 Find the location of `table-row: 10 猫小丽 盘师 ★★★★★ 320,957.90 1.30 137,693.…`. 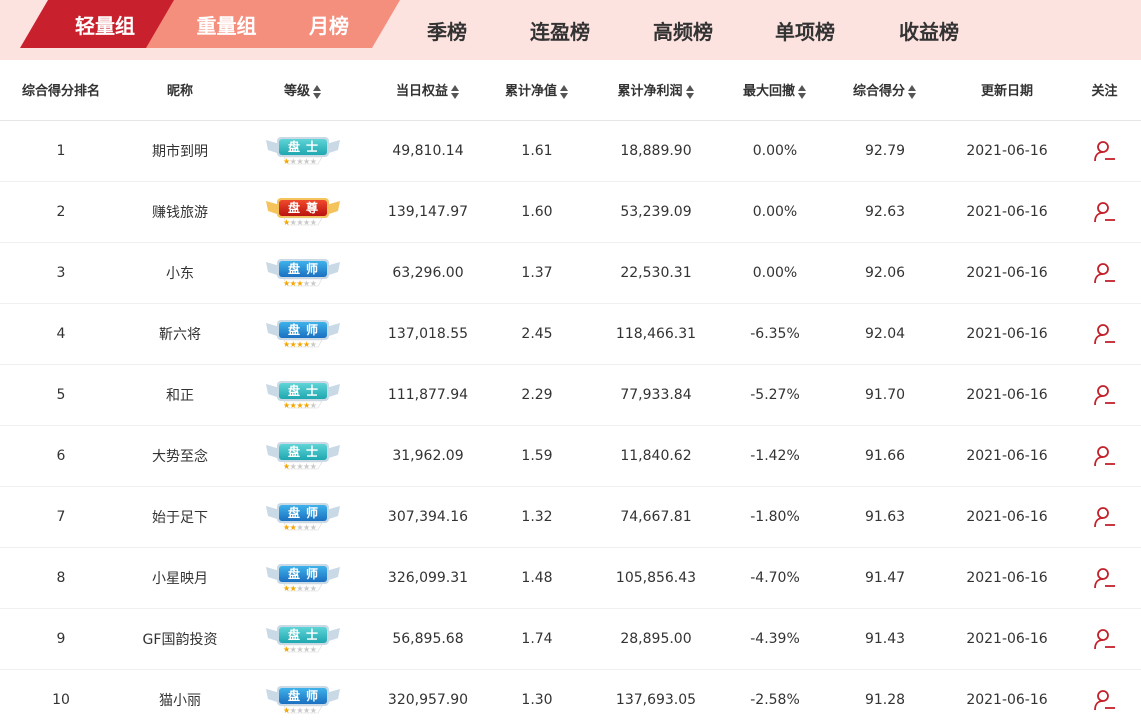

table-row: 10 猫小丽 盘师 ★★★★★ 320,957.90 1.30 137,693.… is located at coordinates (570, 697).